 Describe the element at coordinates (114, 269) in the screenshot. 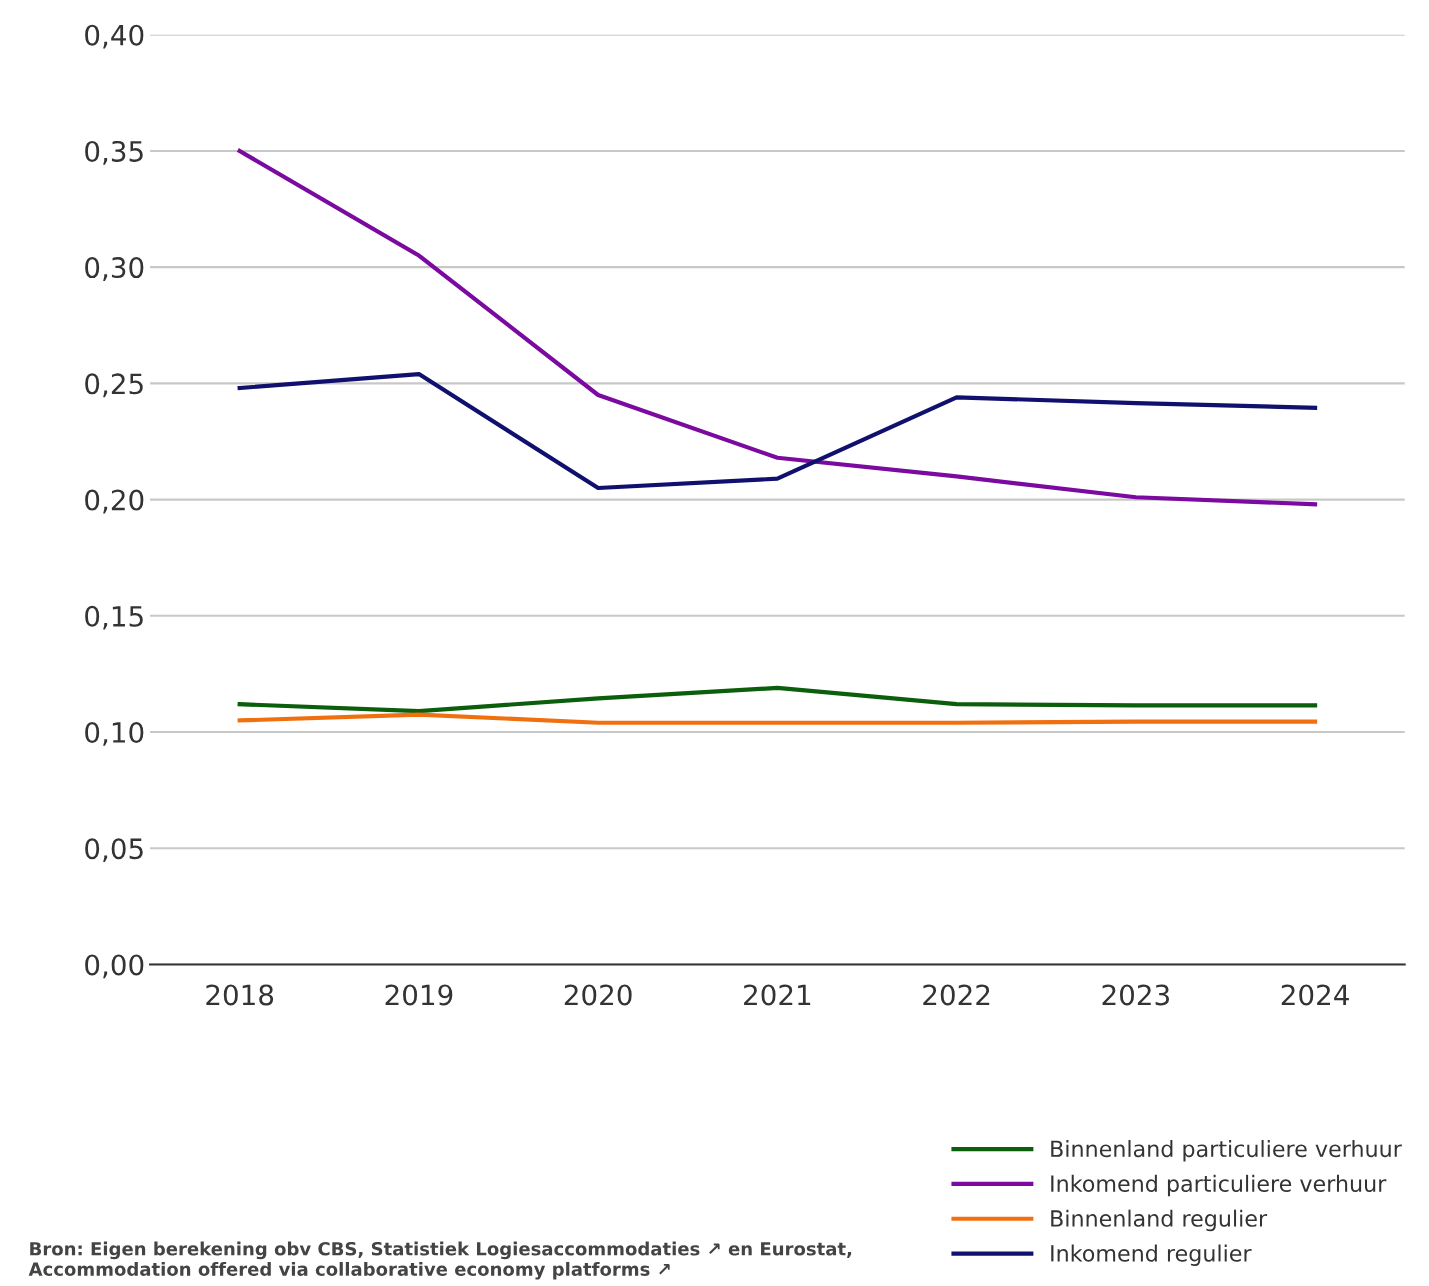

I see `y-tick-label: 0,30` at that location.